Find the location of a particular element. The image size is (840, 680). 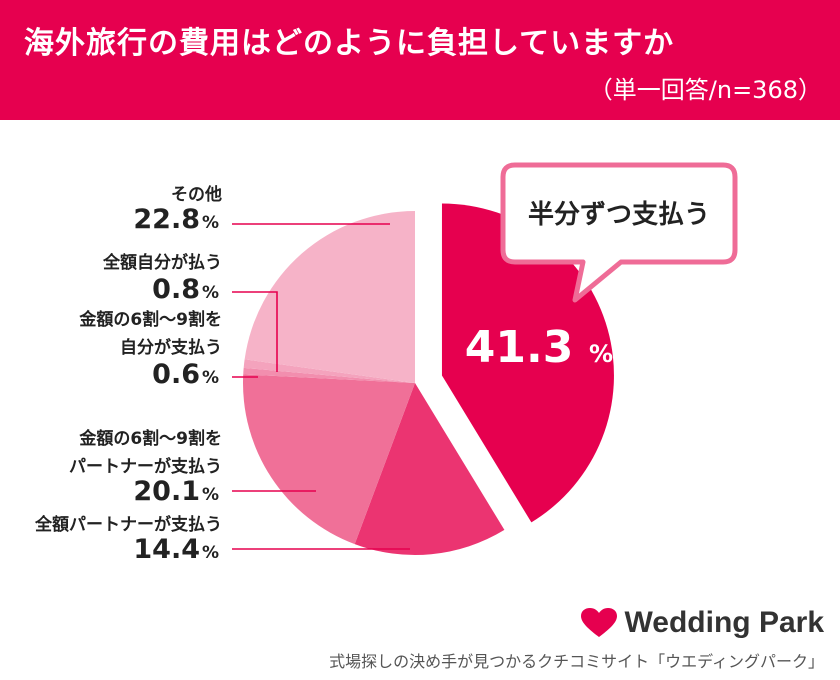

main-slice-value: 41.3 is located at coordinates (519, 347).